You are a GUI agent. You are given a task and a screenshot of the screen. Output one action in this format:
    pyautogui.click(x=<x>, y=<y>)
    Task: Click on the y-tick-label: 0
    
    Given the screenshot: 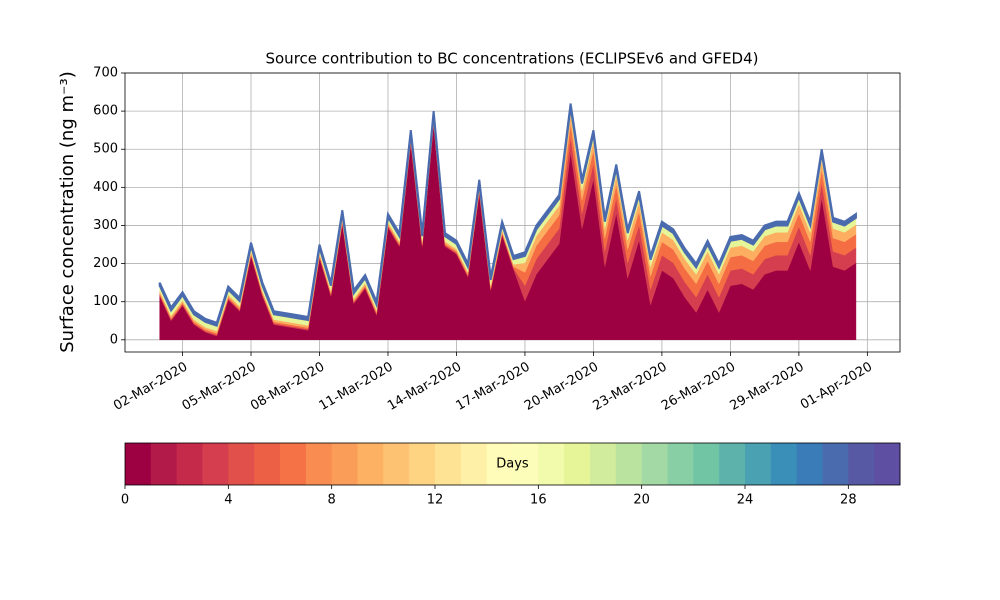 What is the action you would take?
    pyautogui.click(x=114, y=339)
    